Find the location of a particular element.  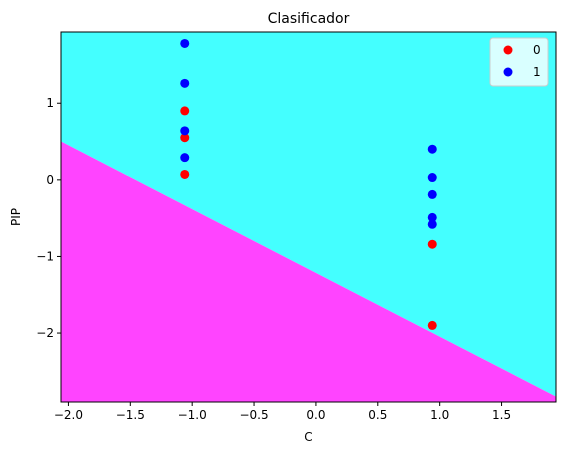

x-tick-label: 1.5 is located at coordinates (501, 415).